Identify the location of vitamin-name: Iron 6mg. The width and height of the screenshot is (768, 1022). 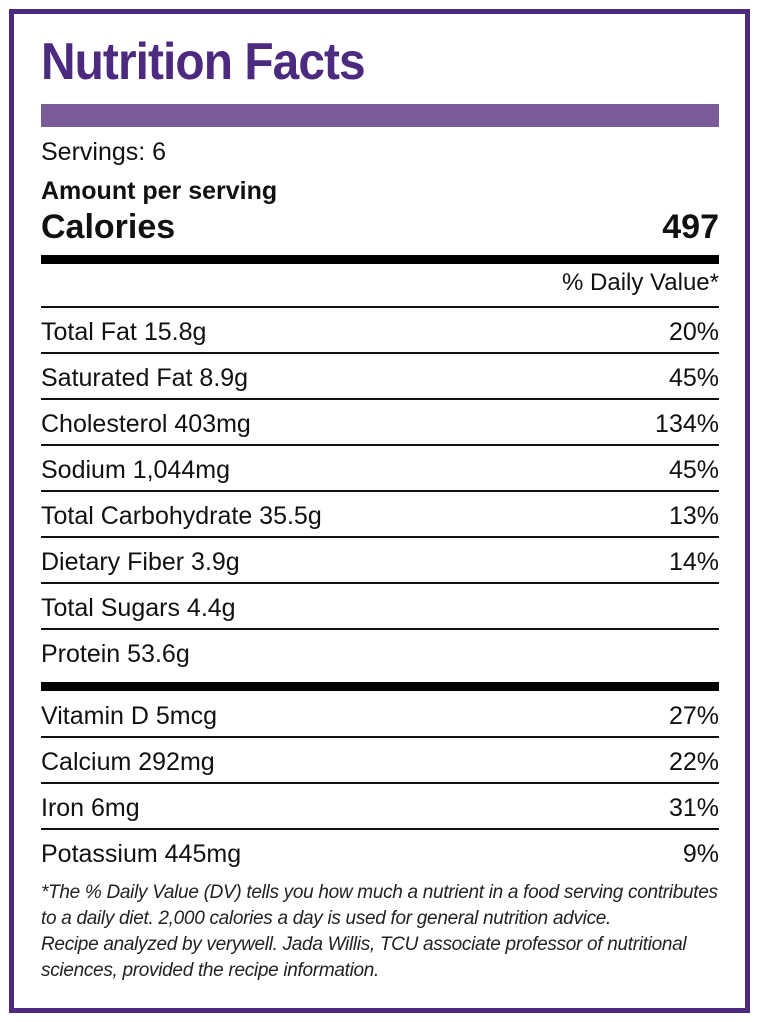
(90, 808).